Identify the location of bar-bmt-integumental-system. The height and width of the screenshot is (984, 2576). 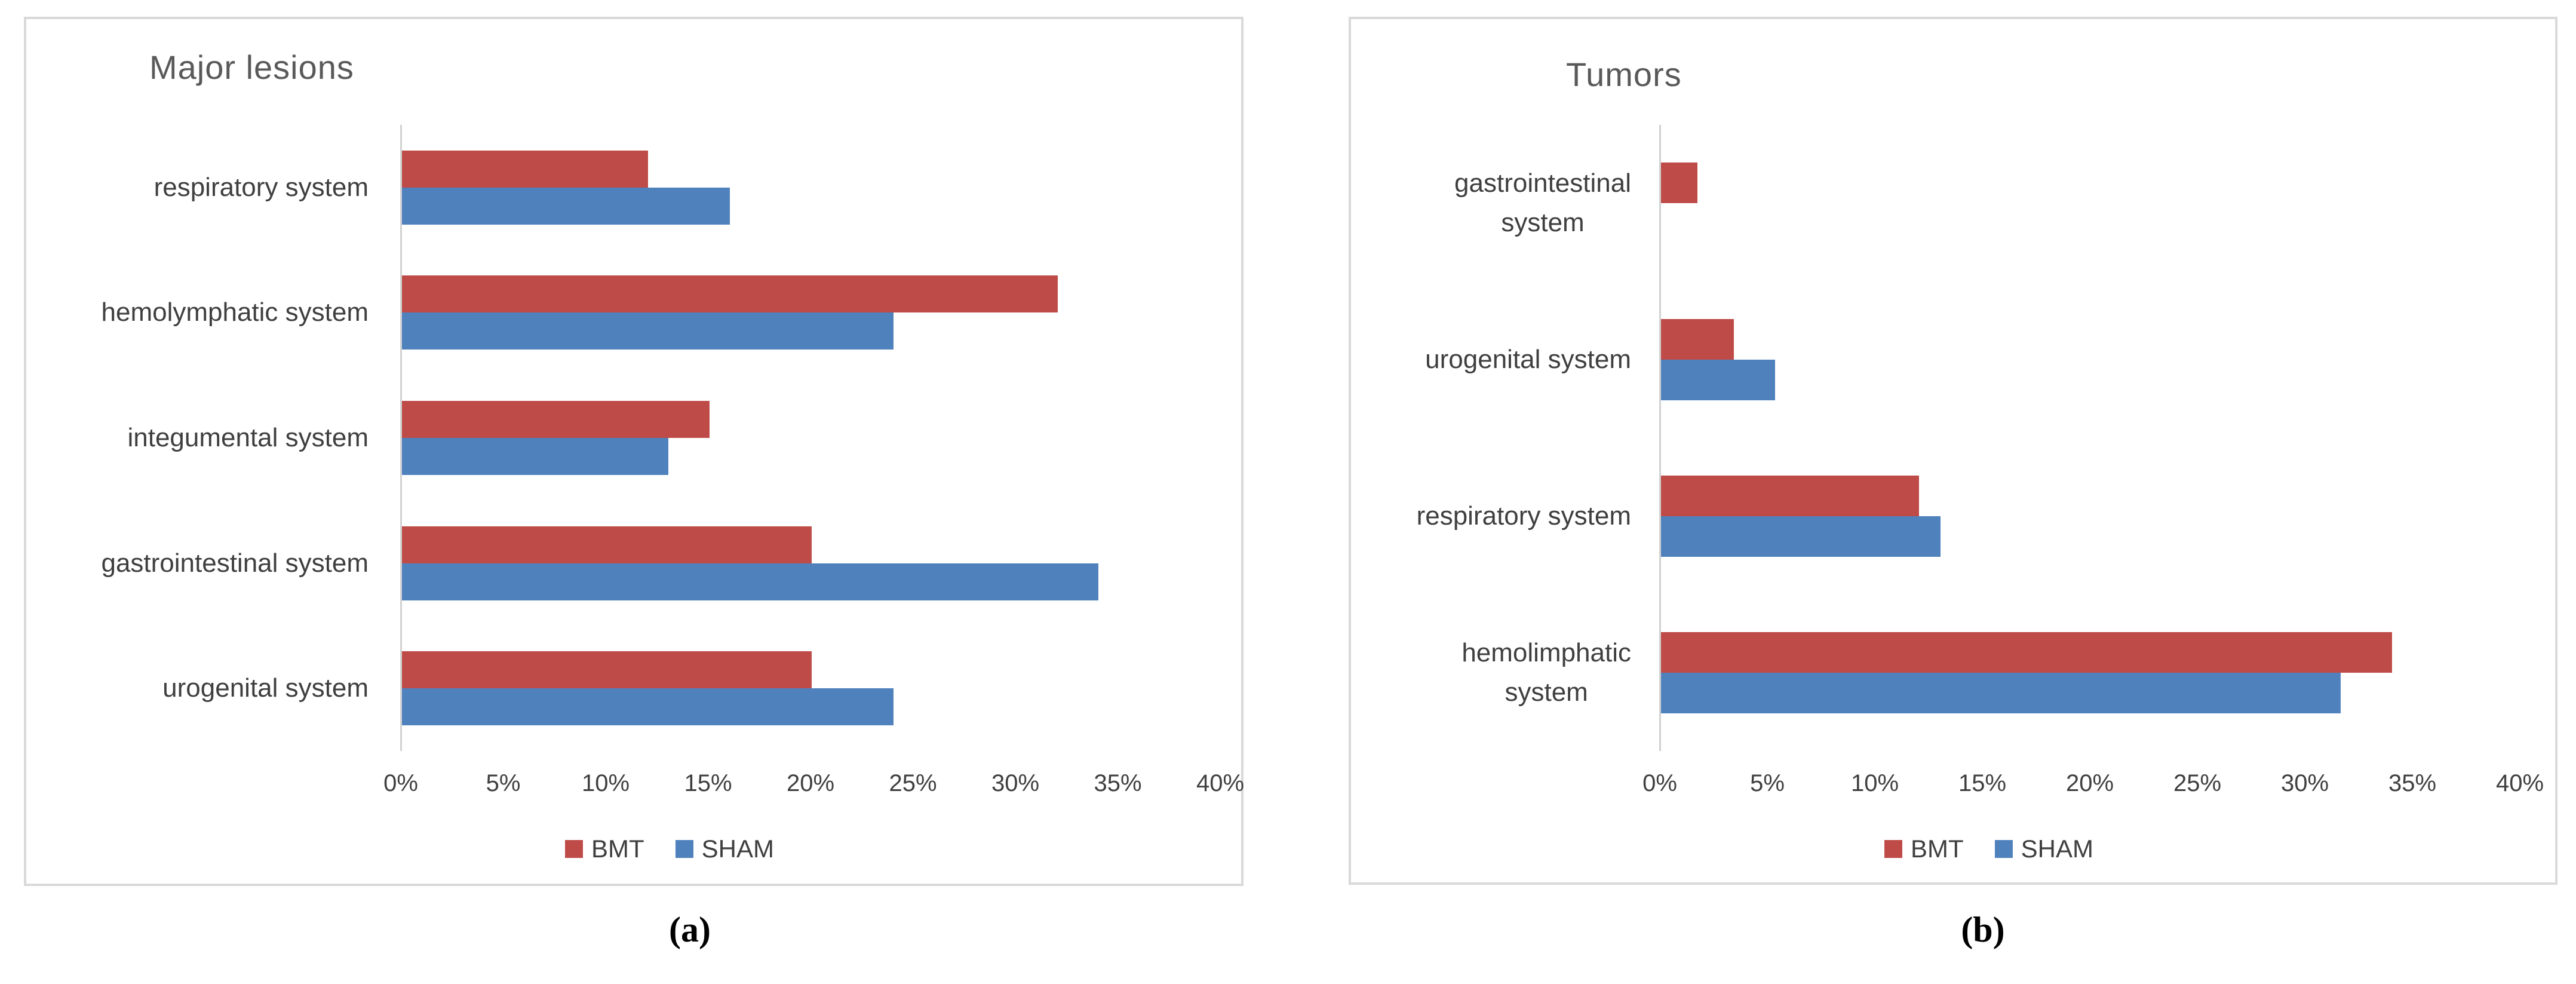
(556, 420).